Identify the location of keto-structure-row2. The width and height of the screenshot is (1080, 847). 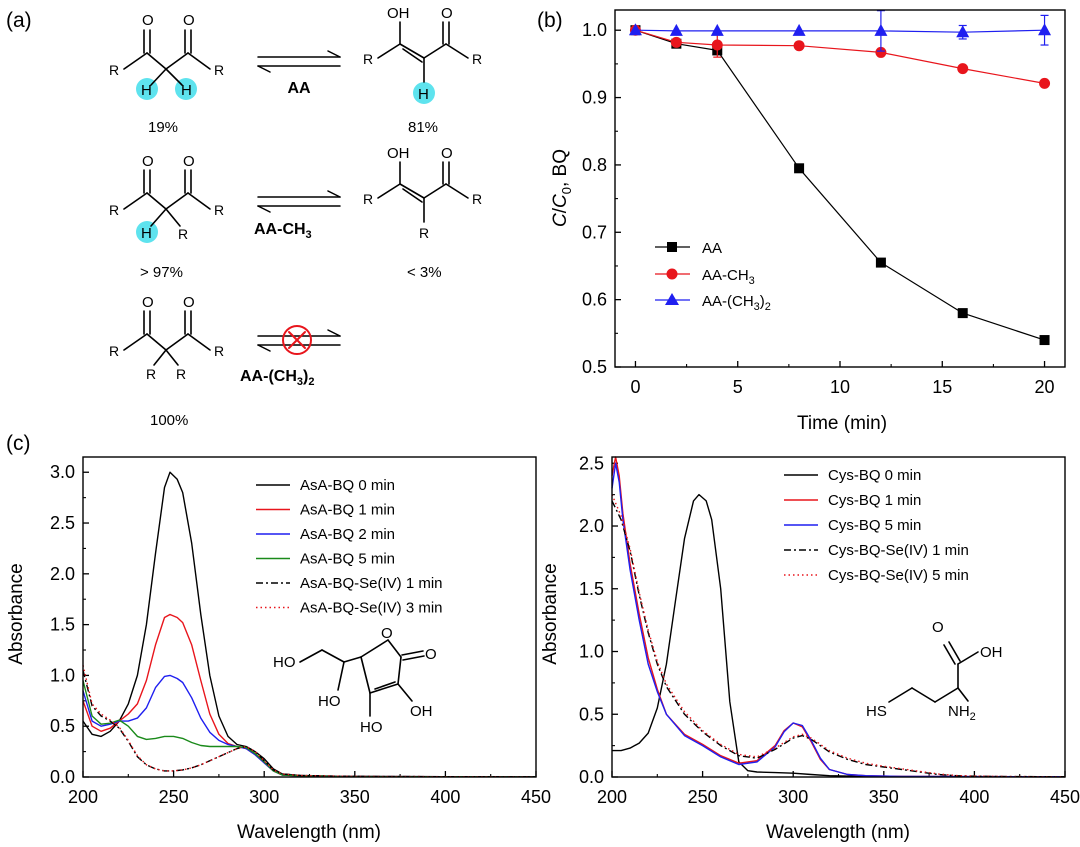
(167, 206).